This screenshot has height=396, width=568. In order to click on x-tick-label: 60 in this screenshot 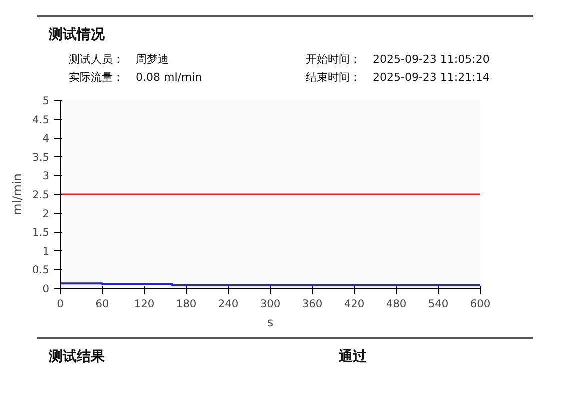, I will do `click(103, 304)`.